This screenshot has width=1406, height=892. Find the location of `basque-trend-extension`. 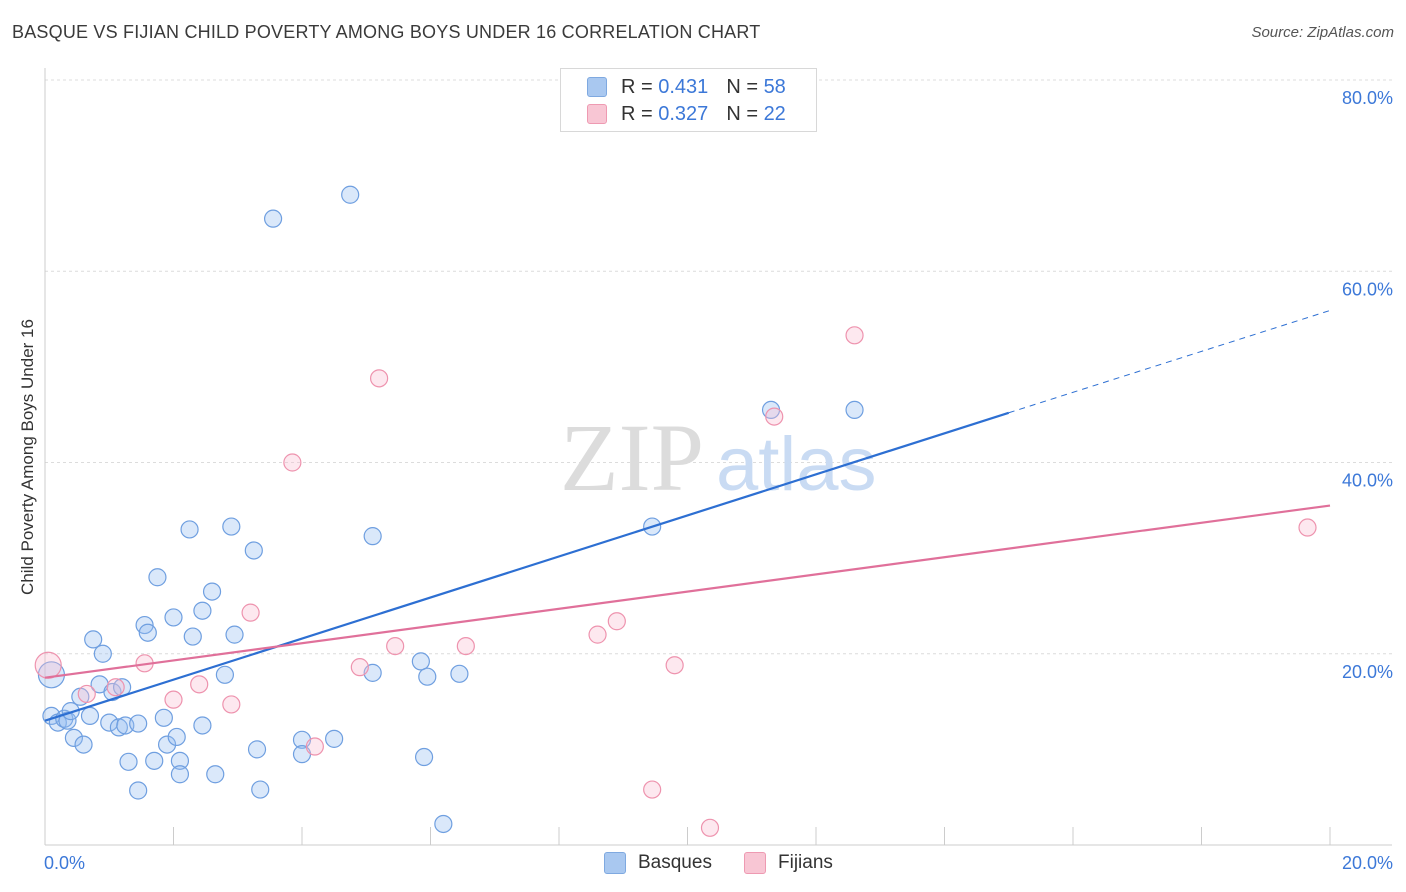

basque-trend-extension is located at coordinates (1169, 361).